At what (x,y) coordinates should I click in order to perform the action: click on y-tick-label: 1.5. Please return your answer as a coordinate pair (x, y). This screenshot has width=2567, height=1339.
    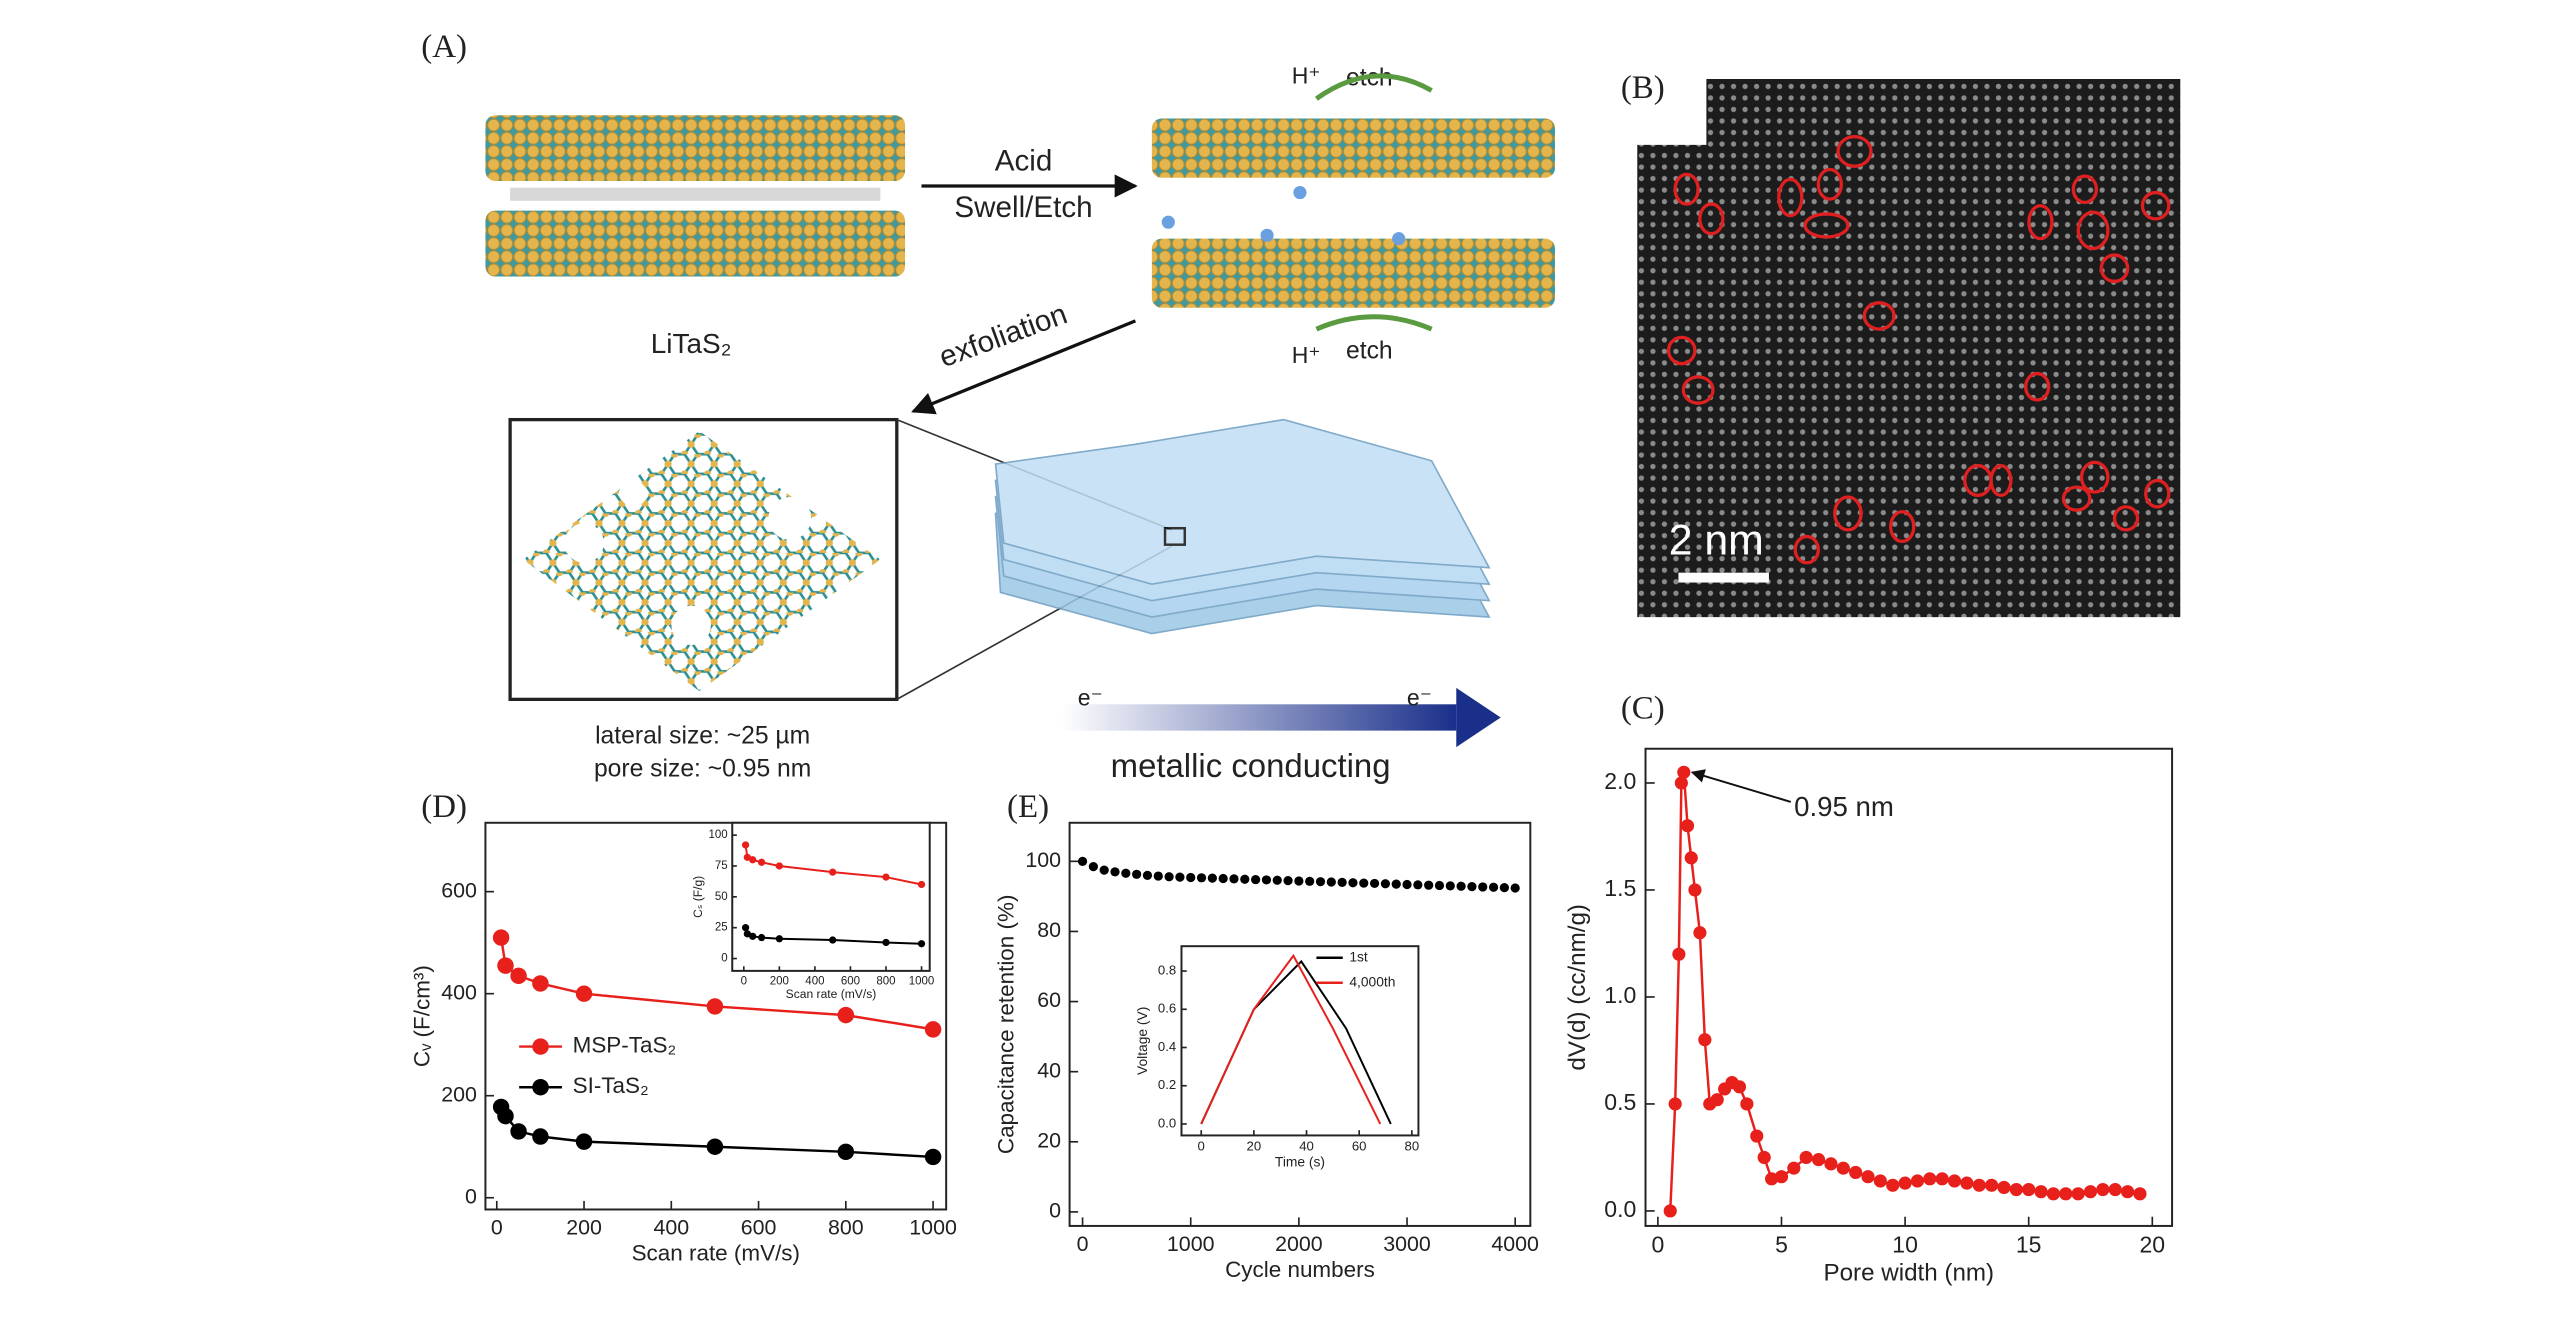
    Looking at the image, I should click on (1620, 888).